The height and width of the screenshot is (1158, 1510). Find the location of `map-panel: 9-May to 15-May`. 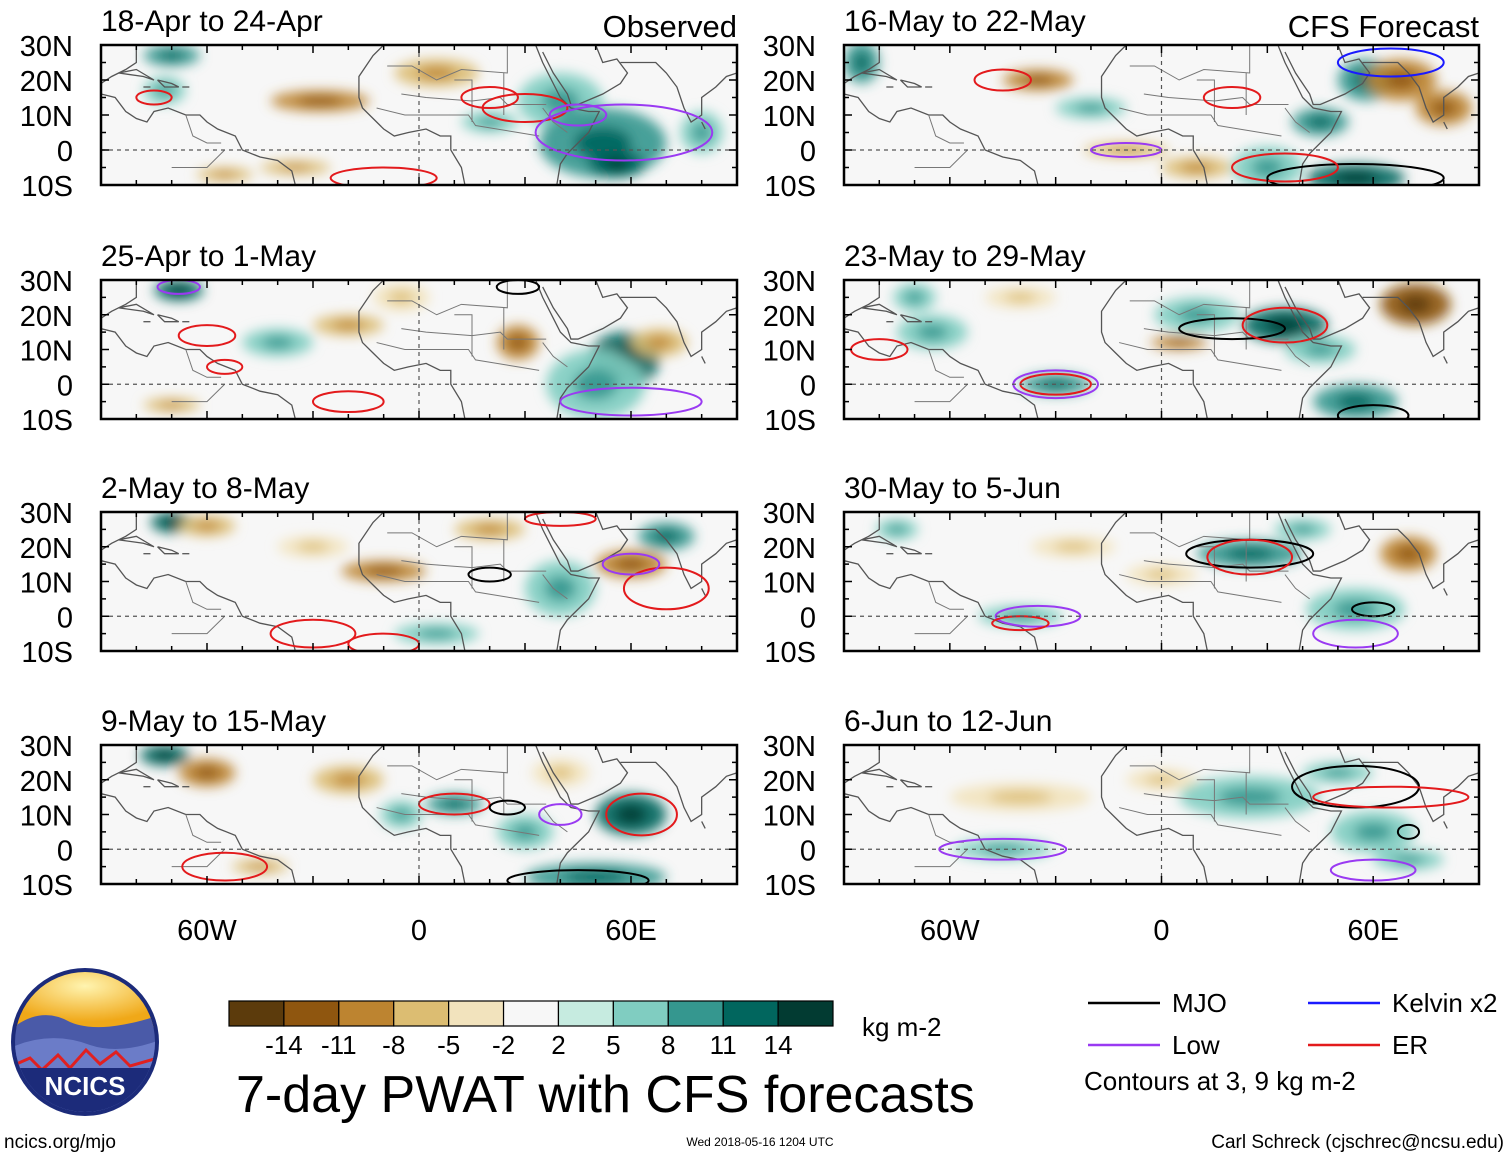

map-panel: 9-May to 15-May is located at coordinates (419, 795).